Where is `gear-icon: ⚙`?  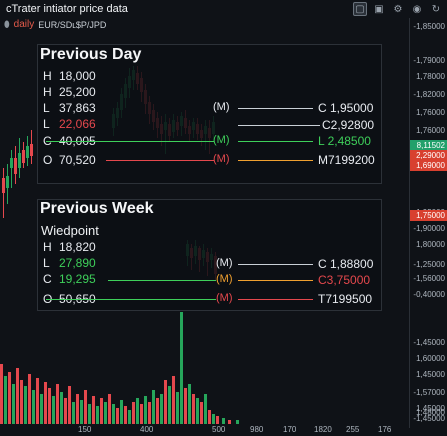 gear-icon: ⚙ is located at coordinates (398, 9).